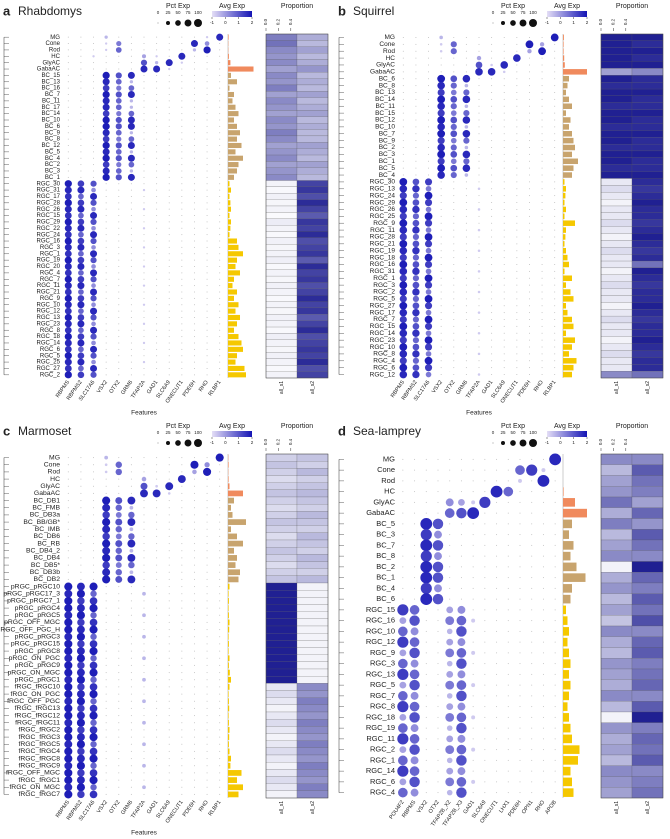 This screenshot has height=839, width=670. What do you see at coordinates (290, 441) in the screenshot?
I see `heat-tick-label: 0.4` at bounding box center [290, 441].